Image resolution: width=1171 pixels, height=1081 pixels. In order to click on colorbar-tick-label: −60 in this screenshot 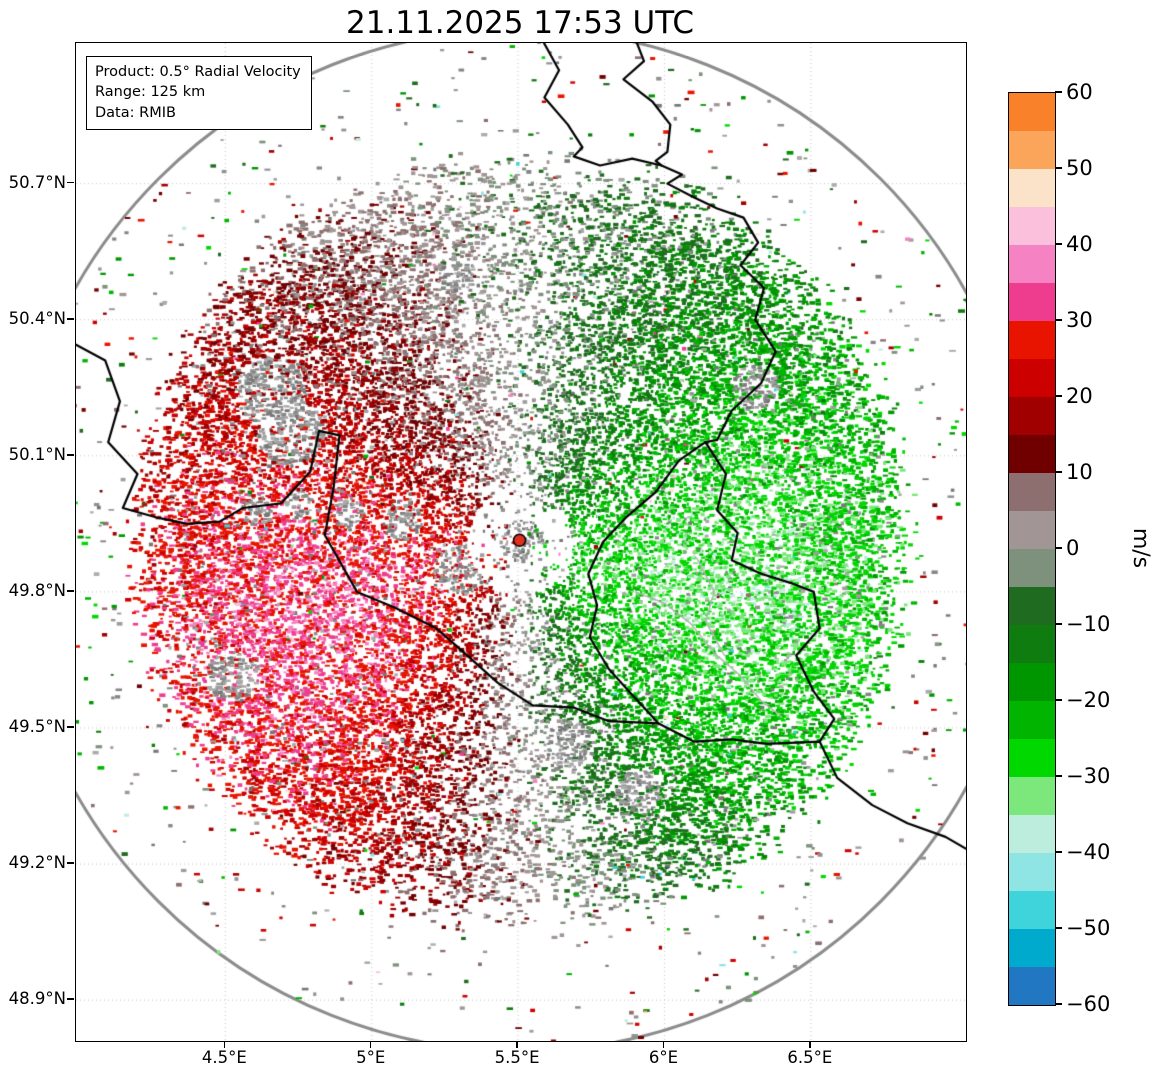, I will do `click(1088, 1004)`.